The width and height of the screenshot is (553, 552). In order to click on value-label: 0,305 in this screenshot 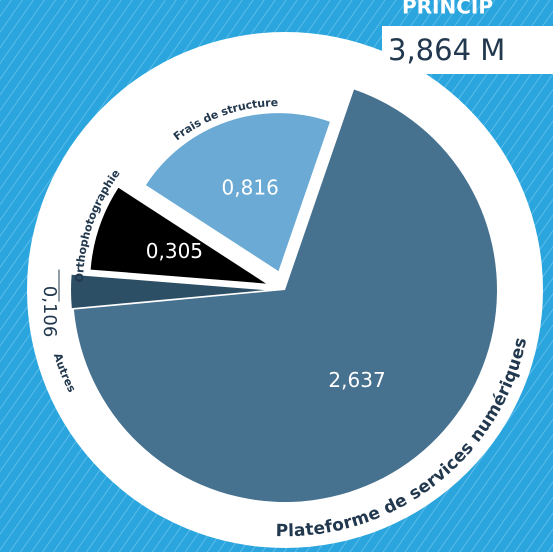, I will do `click(174, 251)`.